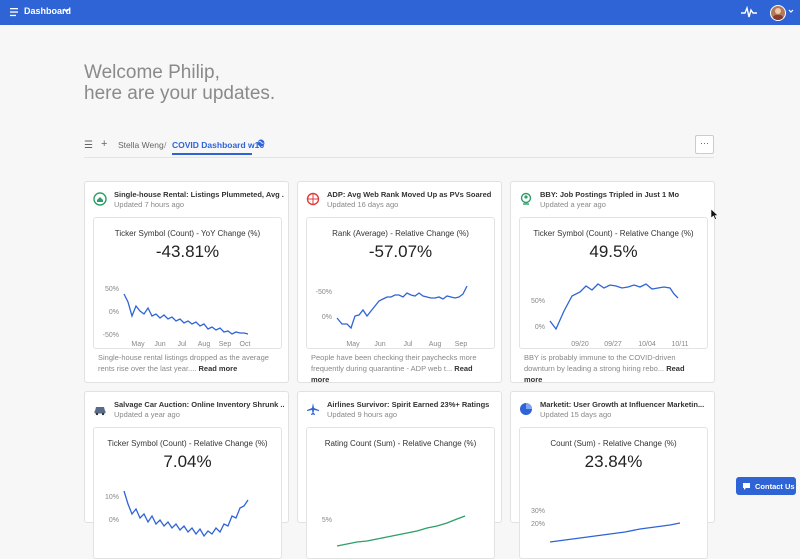  What do you see at coordinates (362, 414) in the screenshot?
I see `card-updated: Updated 9 hours ago` at bounding box center [362, 414].